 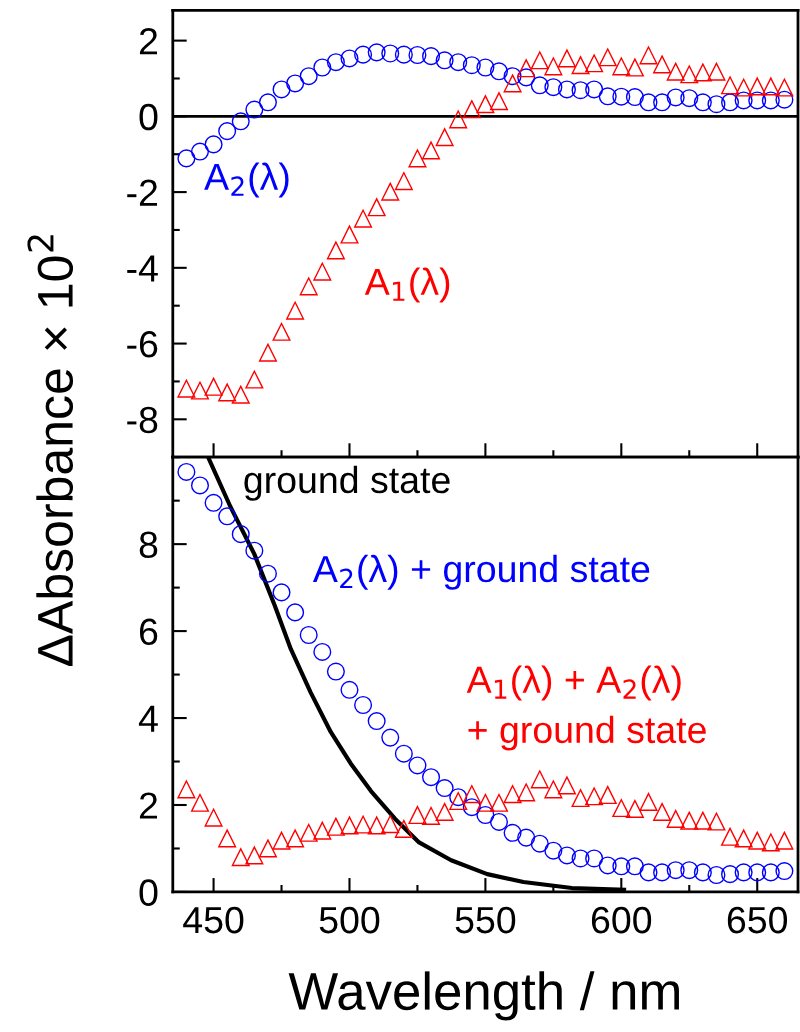 I want to click on series-label: A$_{1}$(λ) + A$_{2}$(λ) + ground state, so click(x=586, y=708).